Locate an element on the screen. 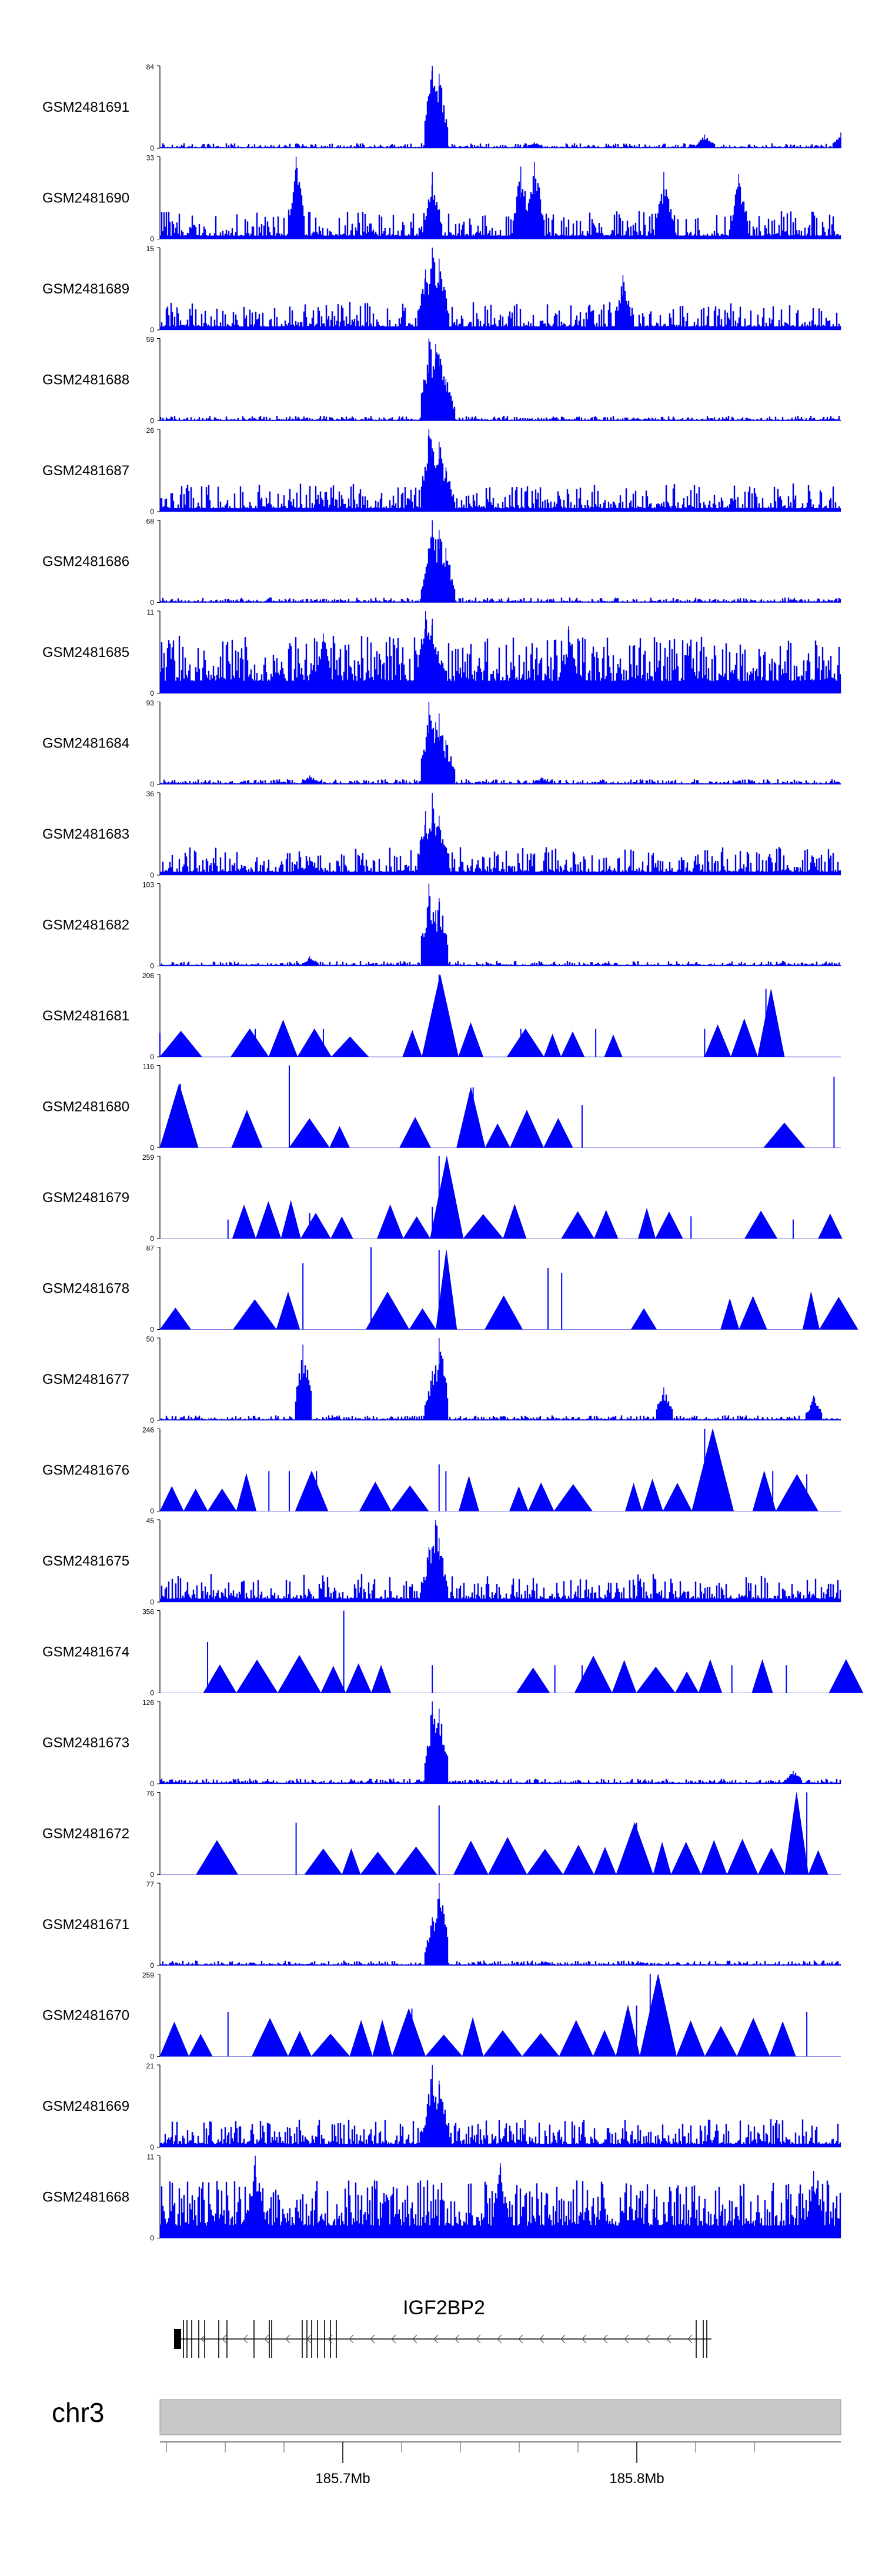 This screenshot has width=882, height=2576. track-GSM2481685: GSM2481685 11 0 is located at coordinates (441, 653).